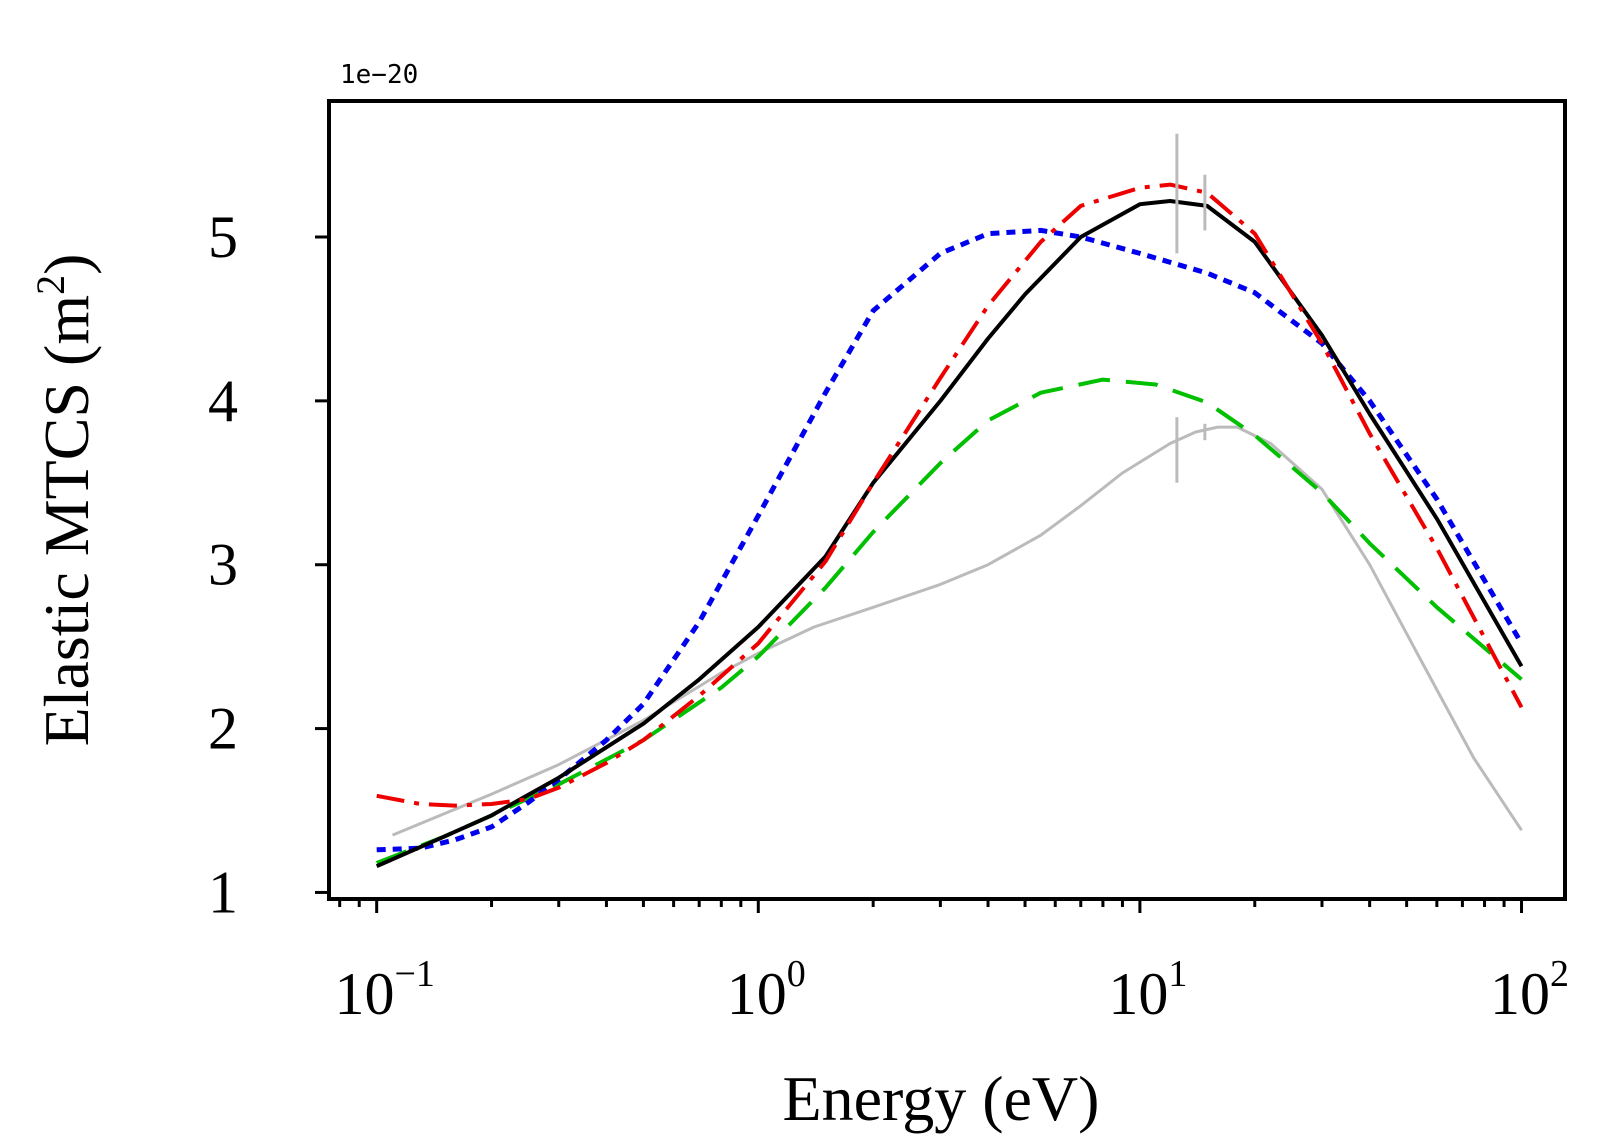  Describe the element at coordinates (66, 264) in the screenshot. I see `y-axis-label-close: )` at that location.